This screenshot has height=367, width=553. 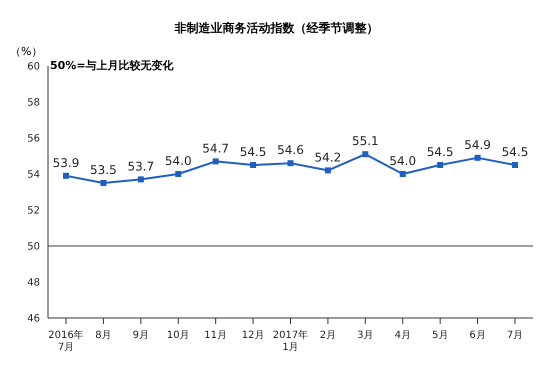 I want to click on x-tick-label: 9月, so click(x=141, y=335).